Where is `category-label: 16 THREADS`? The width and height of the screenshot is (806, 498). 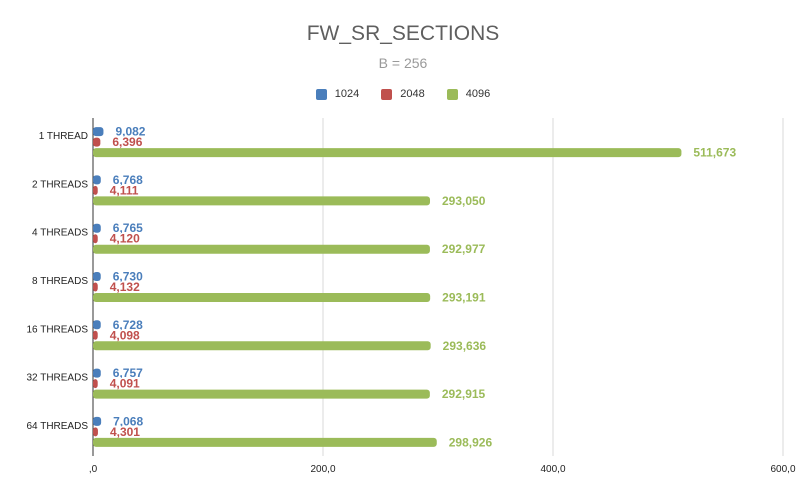
category-label: 16 THREADS is located at coordinates (57, 329).